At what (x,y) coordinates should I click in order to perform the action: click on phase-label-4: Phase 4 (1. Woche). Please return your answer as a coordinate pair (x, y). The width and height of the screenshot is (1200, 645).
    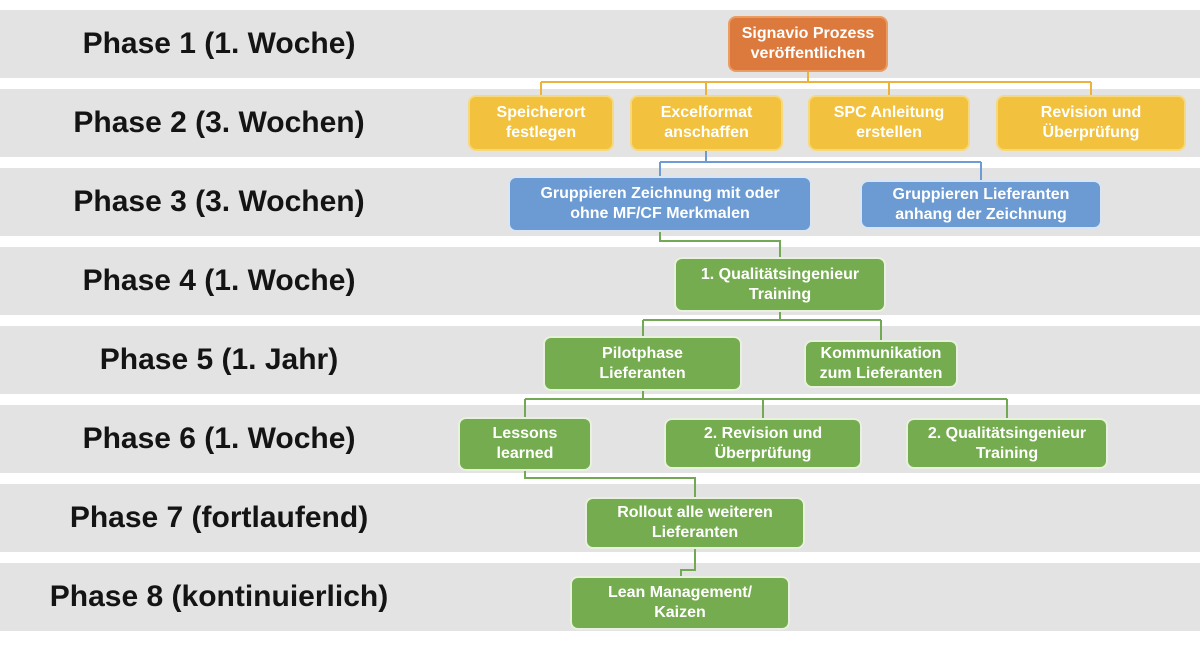
    Looking at the image, I should click on (219, 280).